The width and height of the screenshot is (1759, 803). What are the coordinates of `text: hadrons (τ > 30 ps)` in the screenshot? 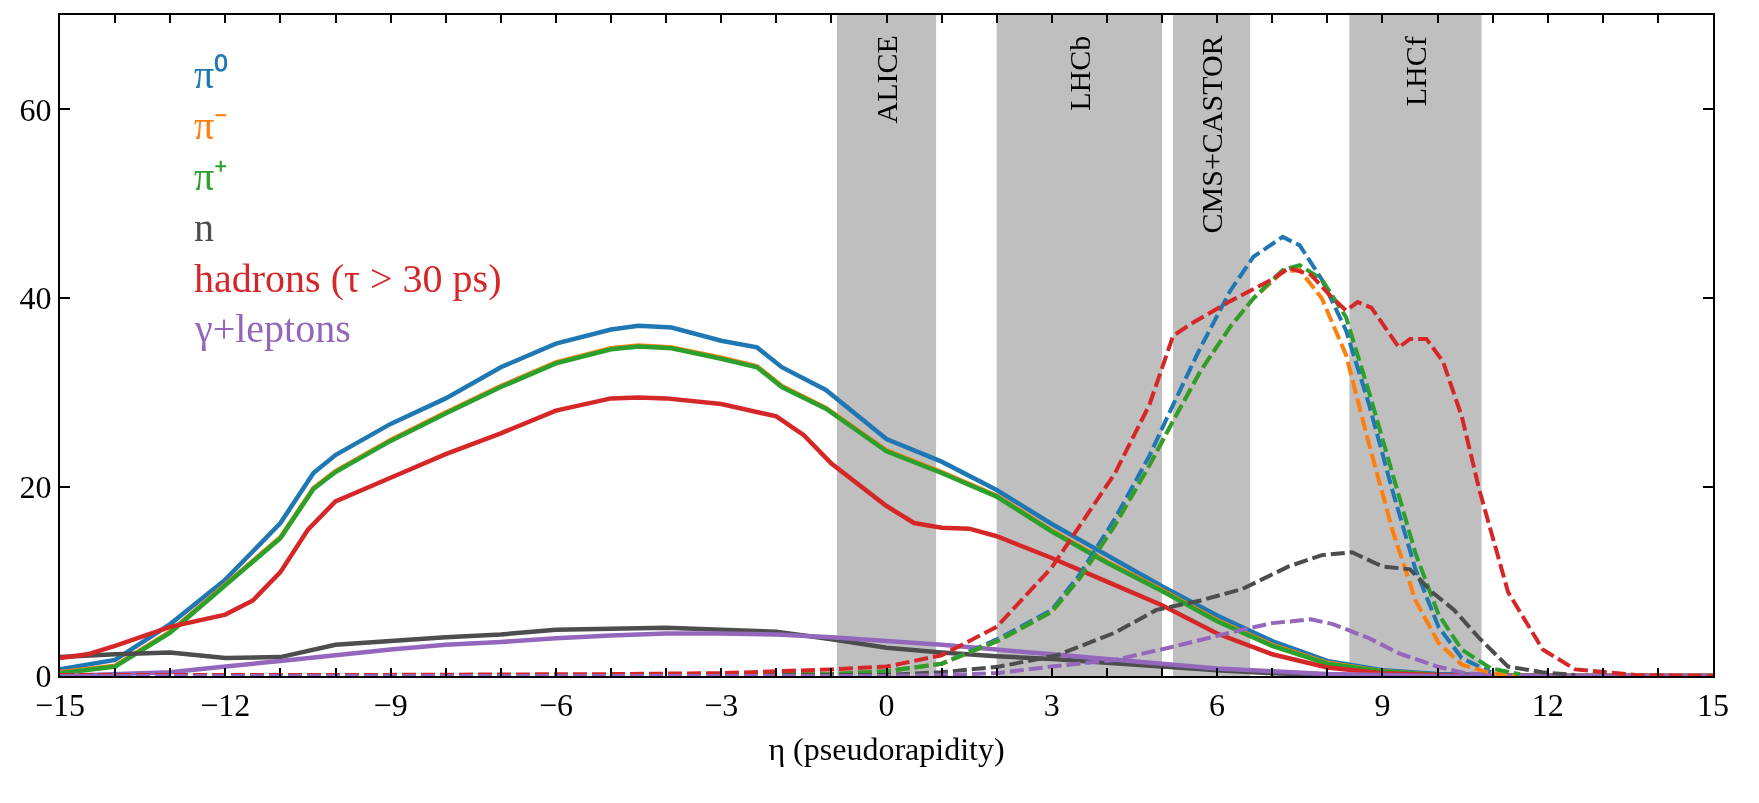 It's located at (348, 278).